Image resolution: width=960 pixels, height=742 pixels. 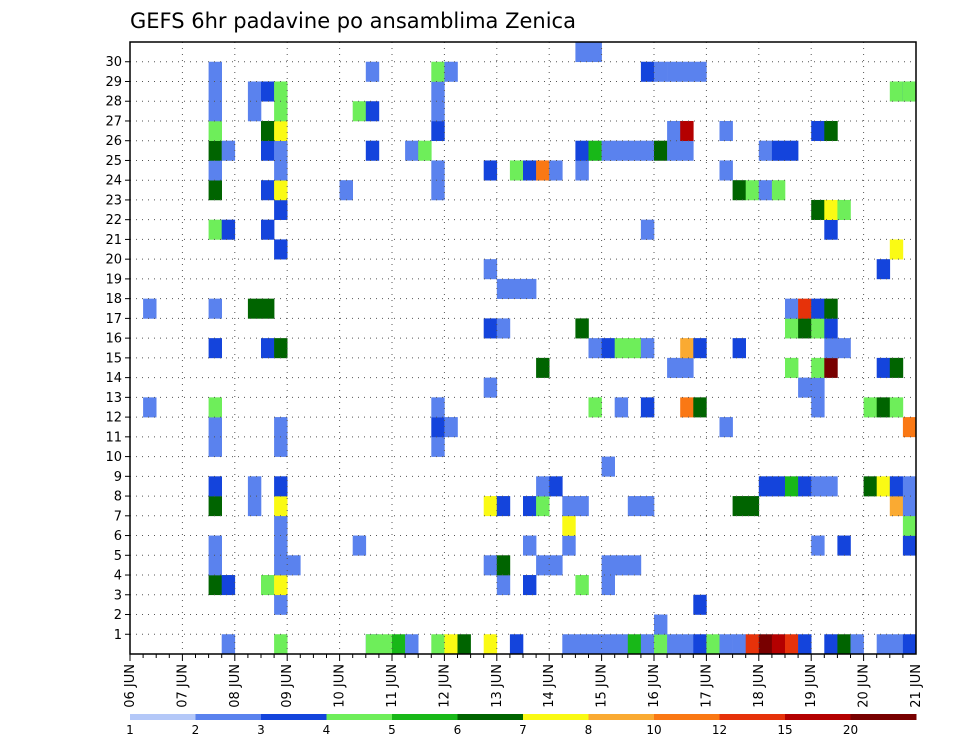 What do you see at coordinates (113, 141) in the screenshot?
I see `y-tick-label: 26` at bounding box center [113, 141].